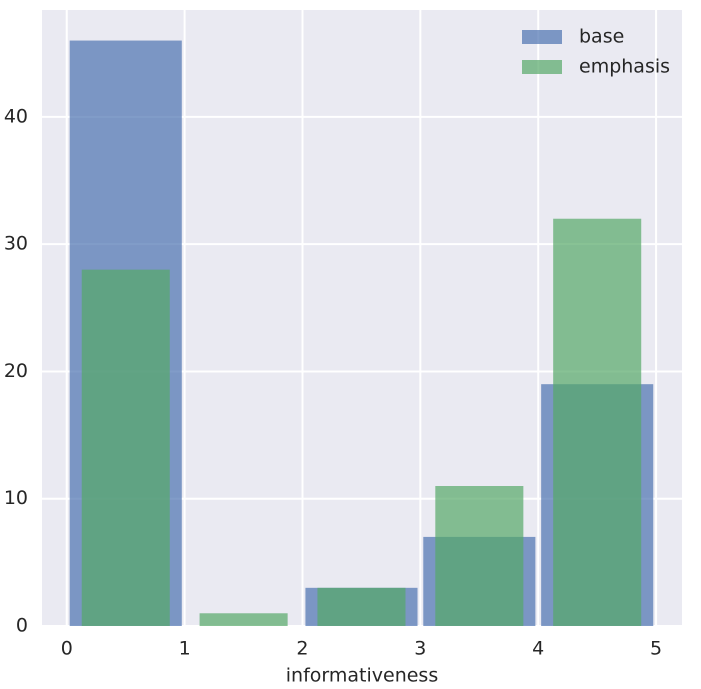 The width and height of the screenshot is (701, 689). Describe the element at coordinates (16, 498) in the screenshot. I see `y-tick-label: 10` at that location.